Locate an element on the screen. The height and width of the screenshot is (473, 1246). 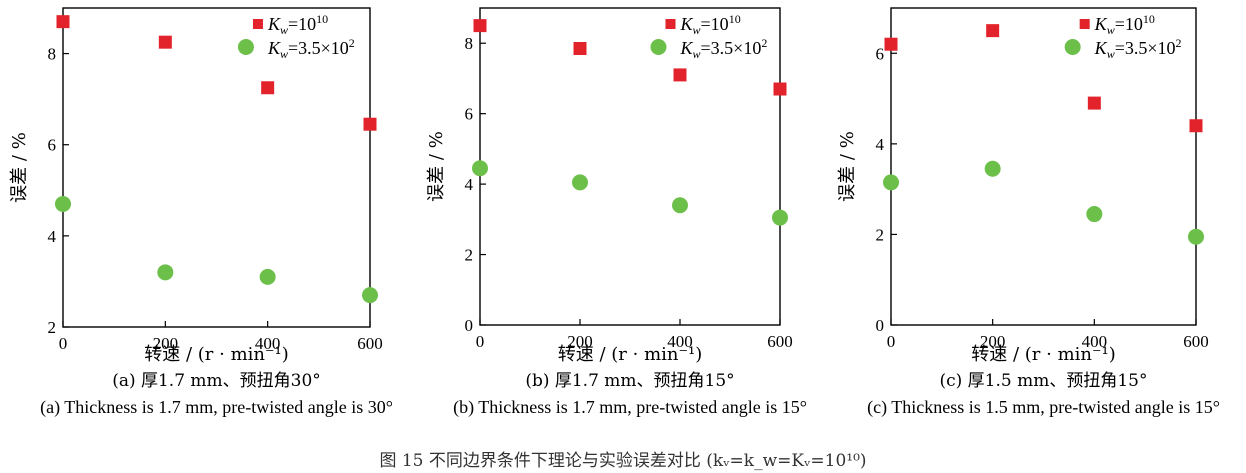
figure-caption: 图 15 不同边界条件下理论与实验误差对比 (kᵥ=k_w=Kᵥ=10¹⁰) is located at coordinates (623, 461).